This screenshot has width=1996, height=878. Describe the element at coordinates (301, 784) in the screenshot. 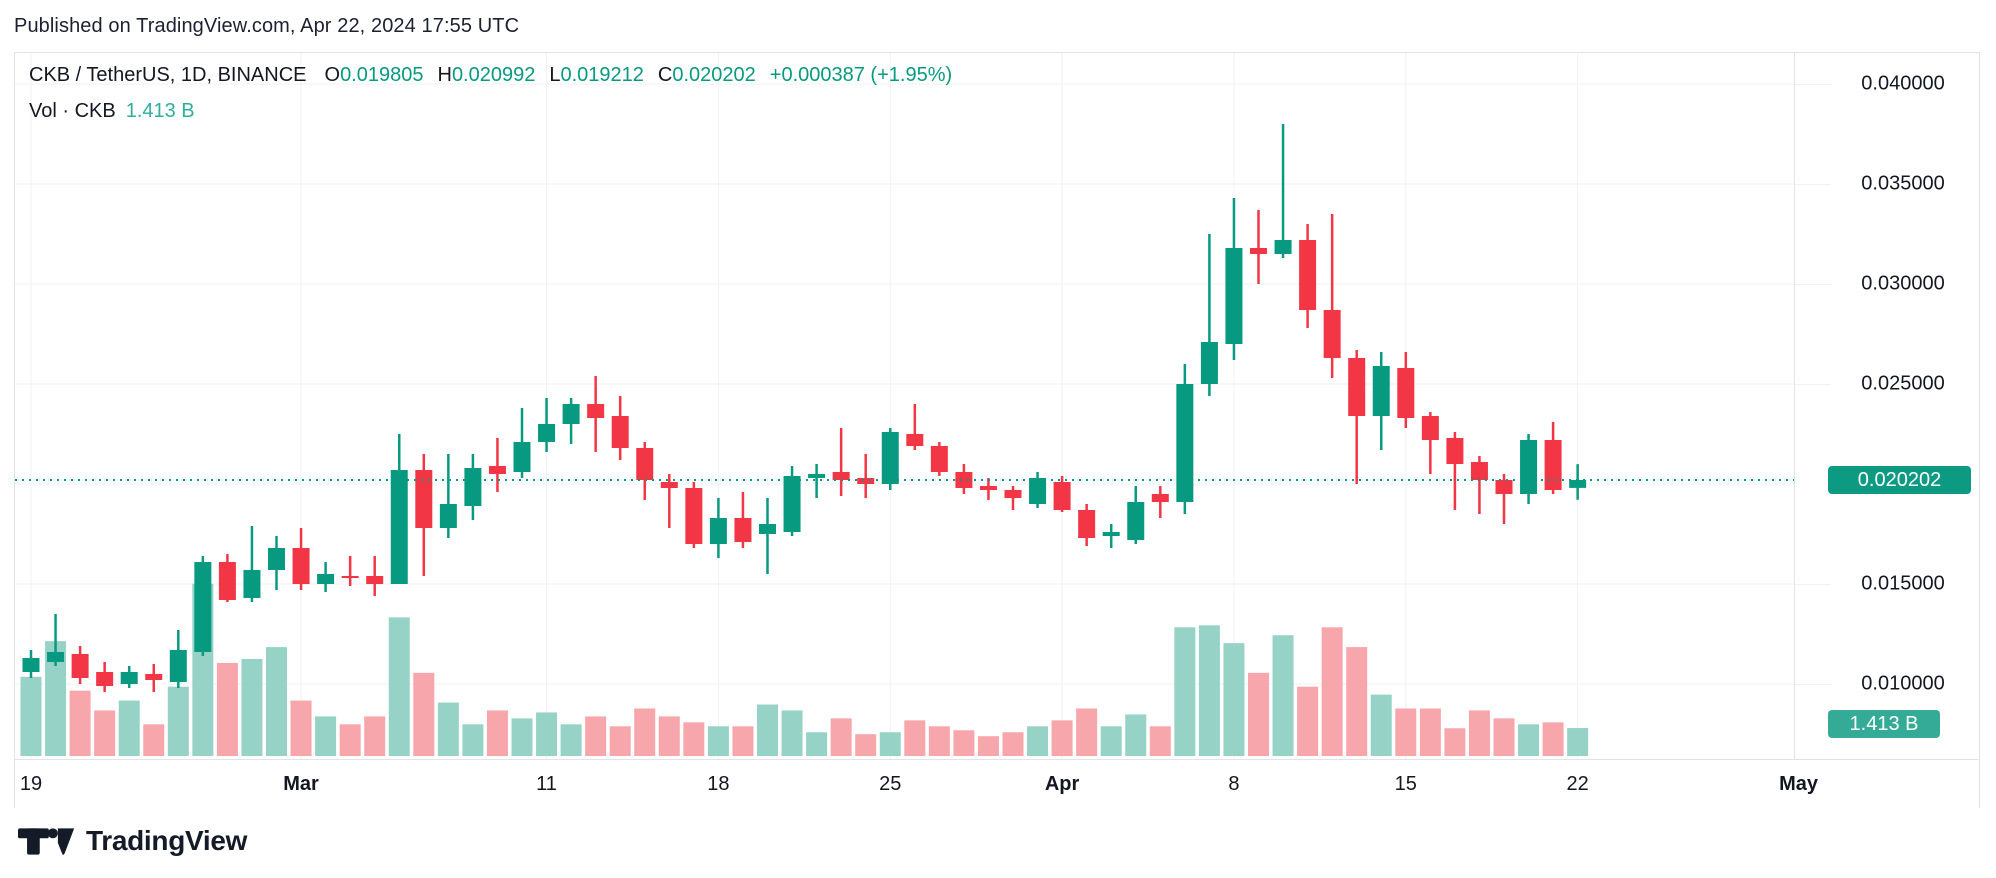

I see `time-axis-label: Mar` at that location.